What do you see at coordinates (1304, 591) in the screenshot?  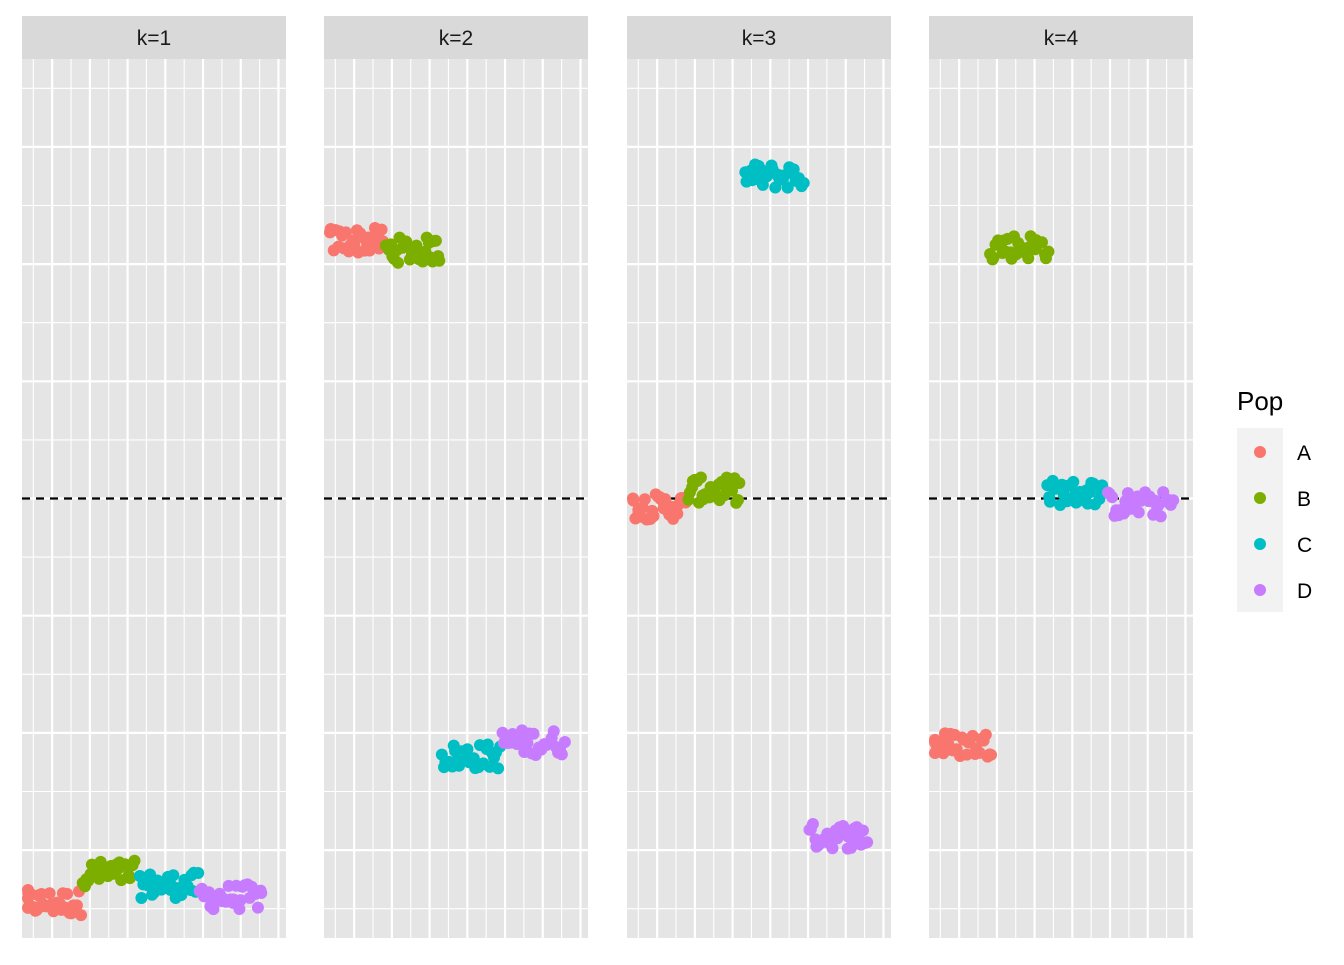 I see `legend-label-D: D` at bounding box center [1304, 591].